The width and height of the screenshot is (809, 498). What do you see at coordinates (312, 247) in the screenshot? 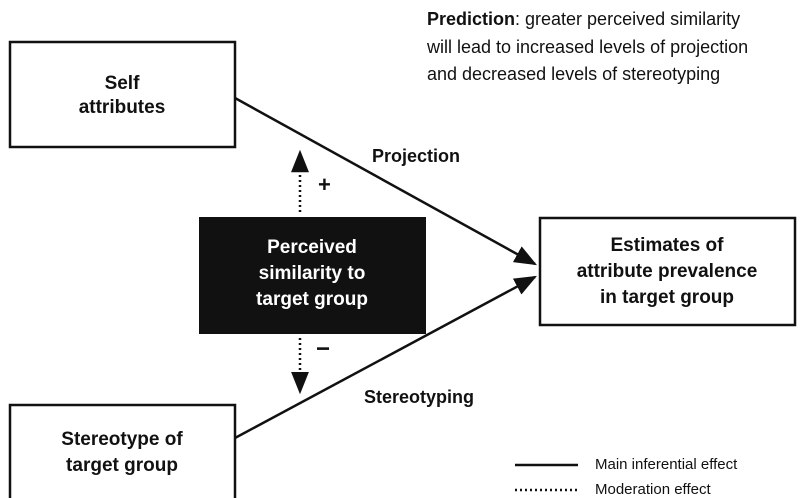
I see `node-label: Perceived` at bounding box center [312, 247].